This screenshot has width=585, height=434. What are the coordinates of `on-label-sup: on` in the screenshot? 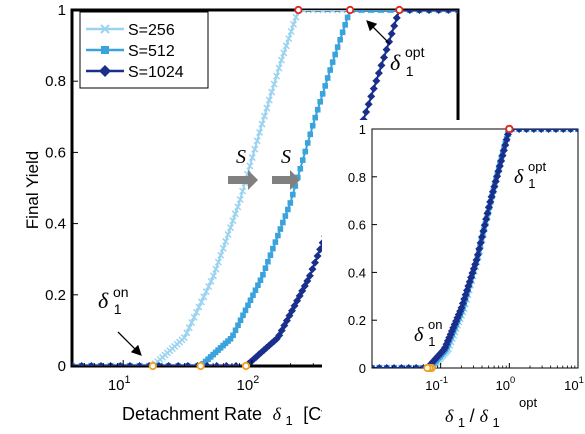 It's located at (121, 292).